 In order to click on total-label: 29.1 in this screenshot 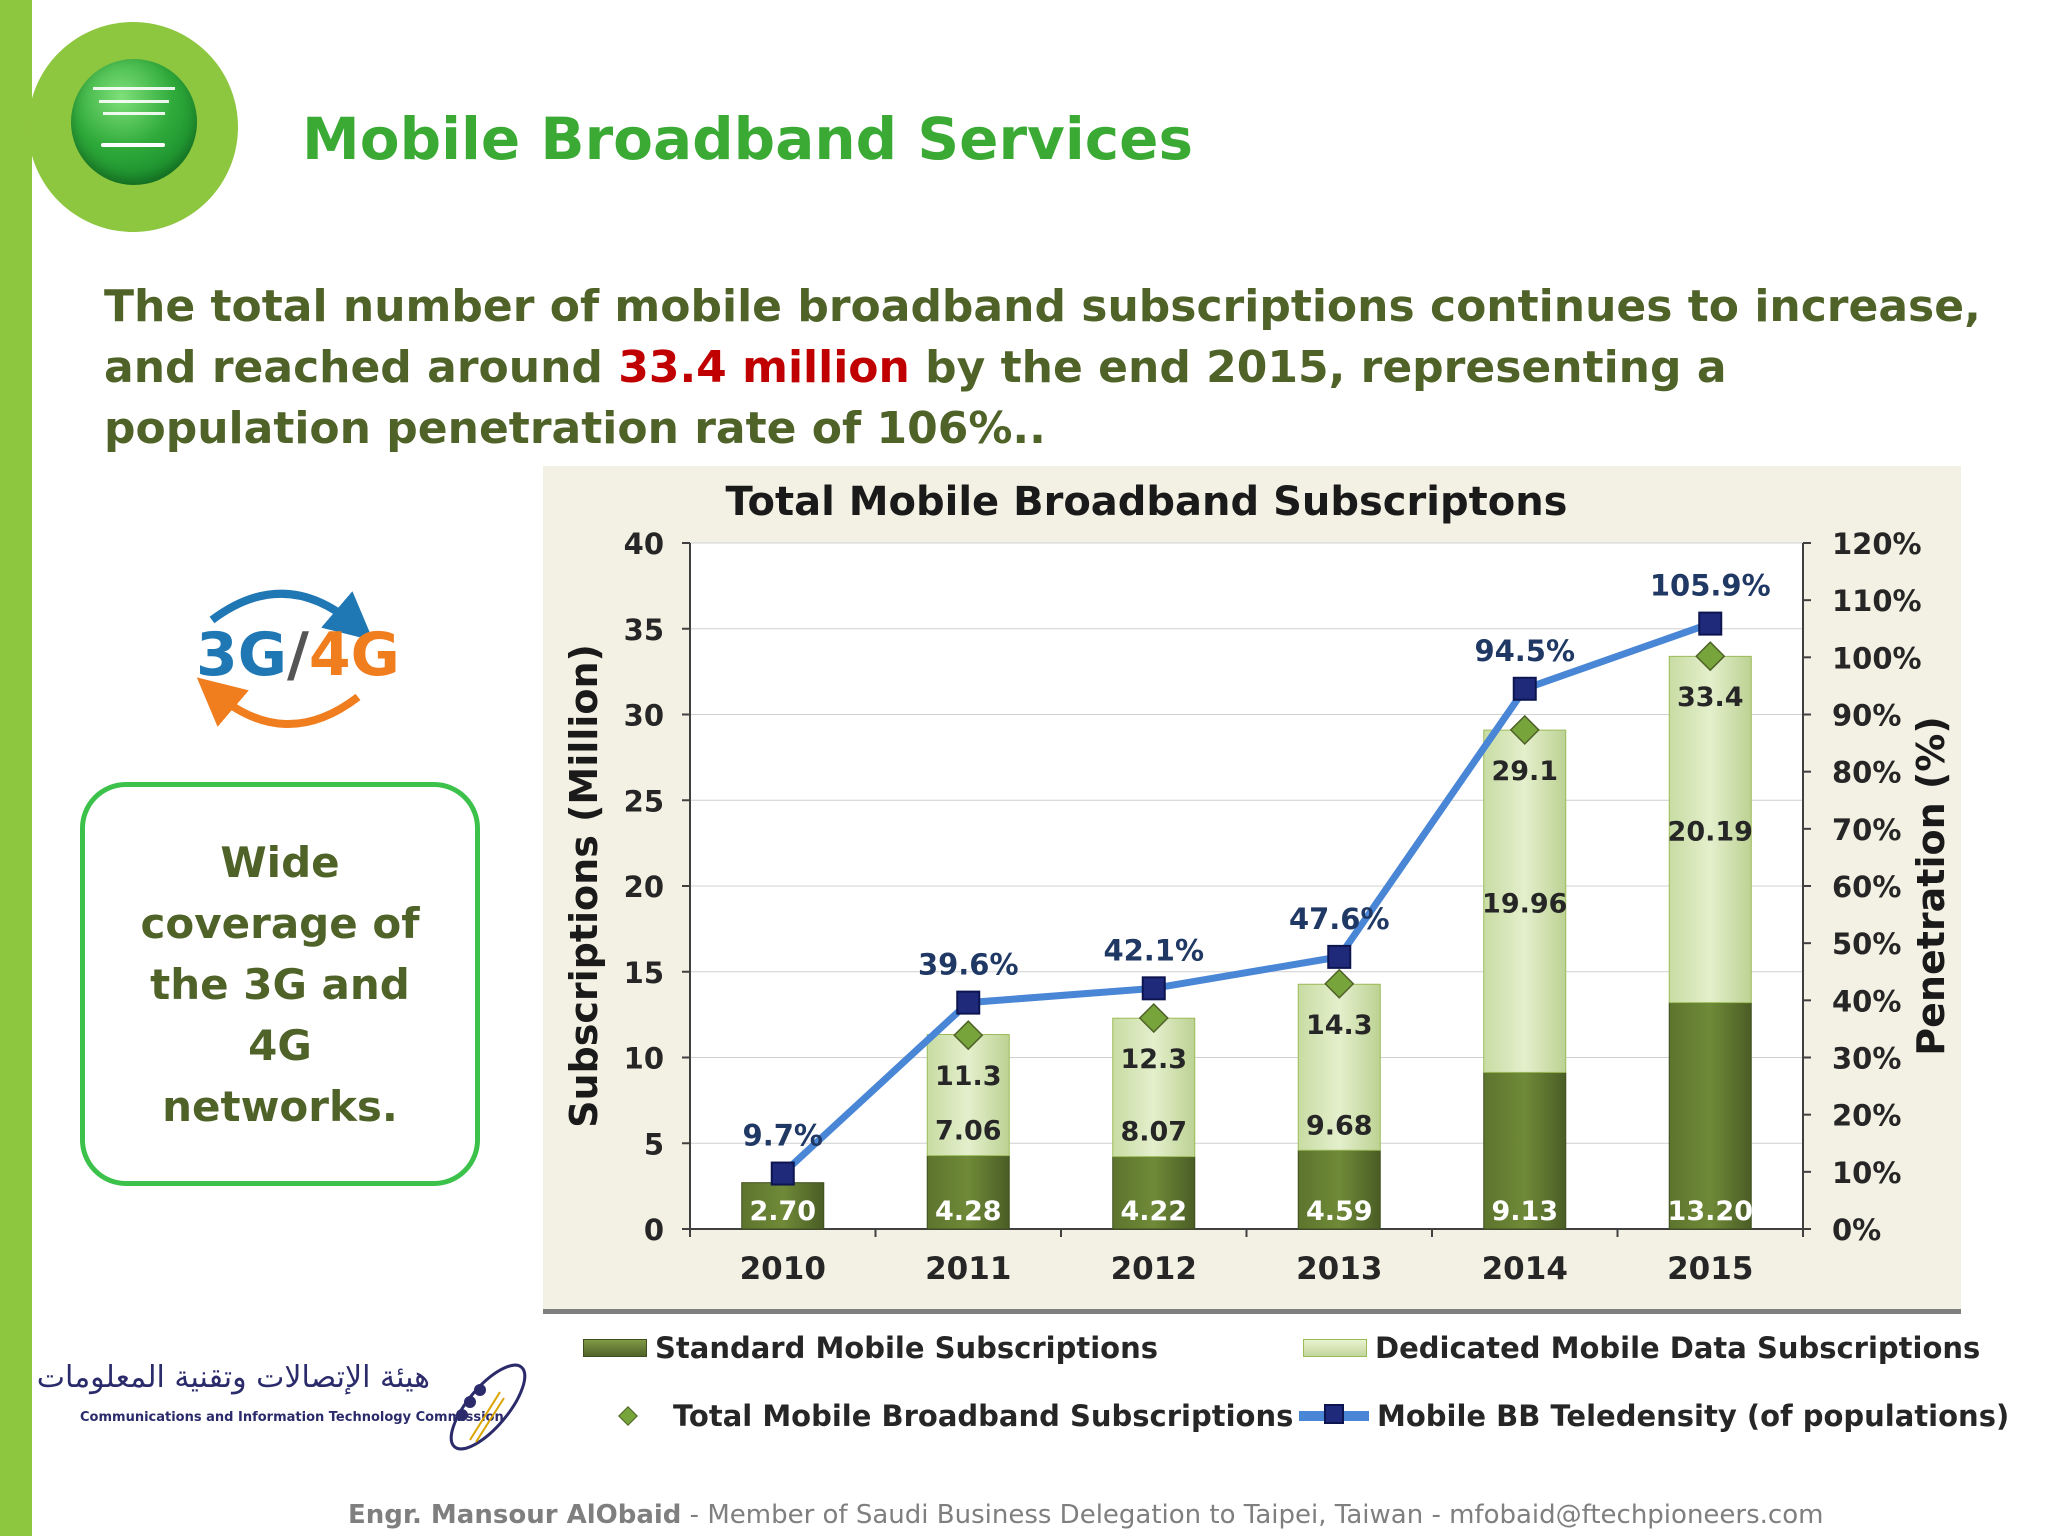, I will do `click(1524, 771)`.